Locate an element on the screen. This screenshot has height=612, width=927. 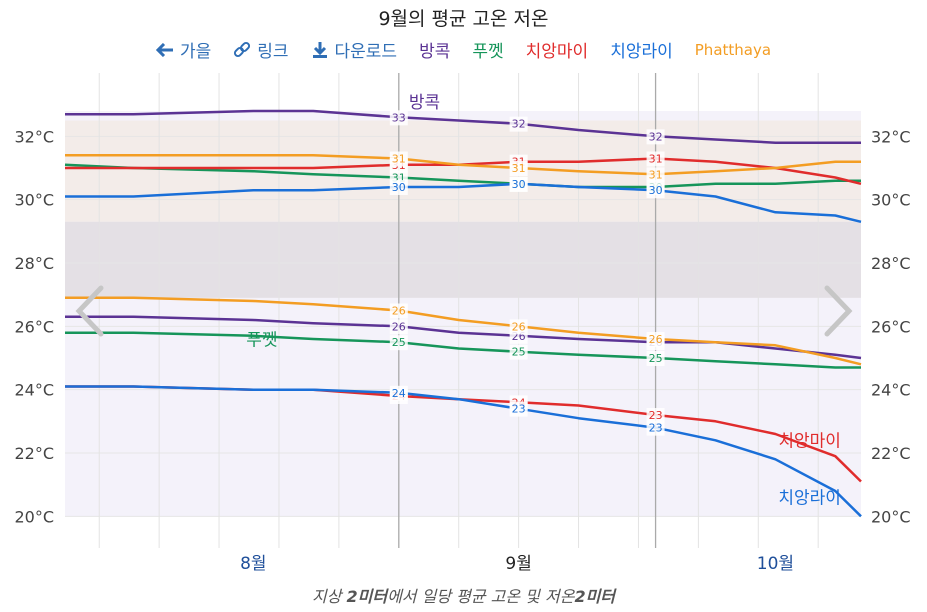
chevron-left-icon is located at coordinates (89, 311).